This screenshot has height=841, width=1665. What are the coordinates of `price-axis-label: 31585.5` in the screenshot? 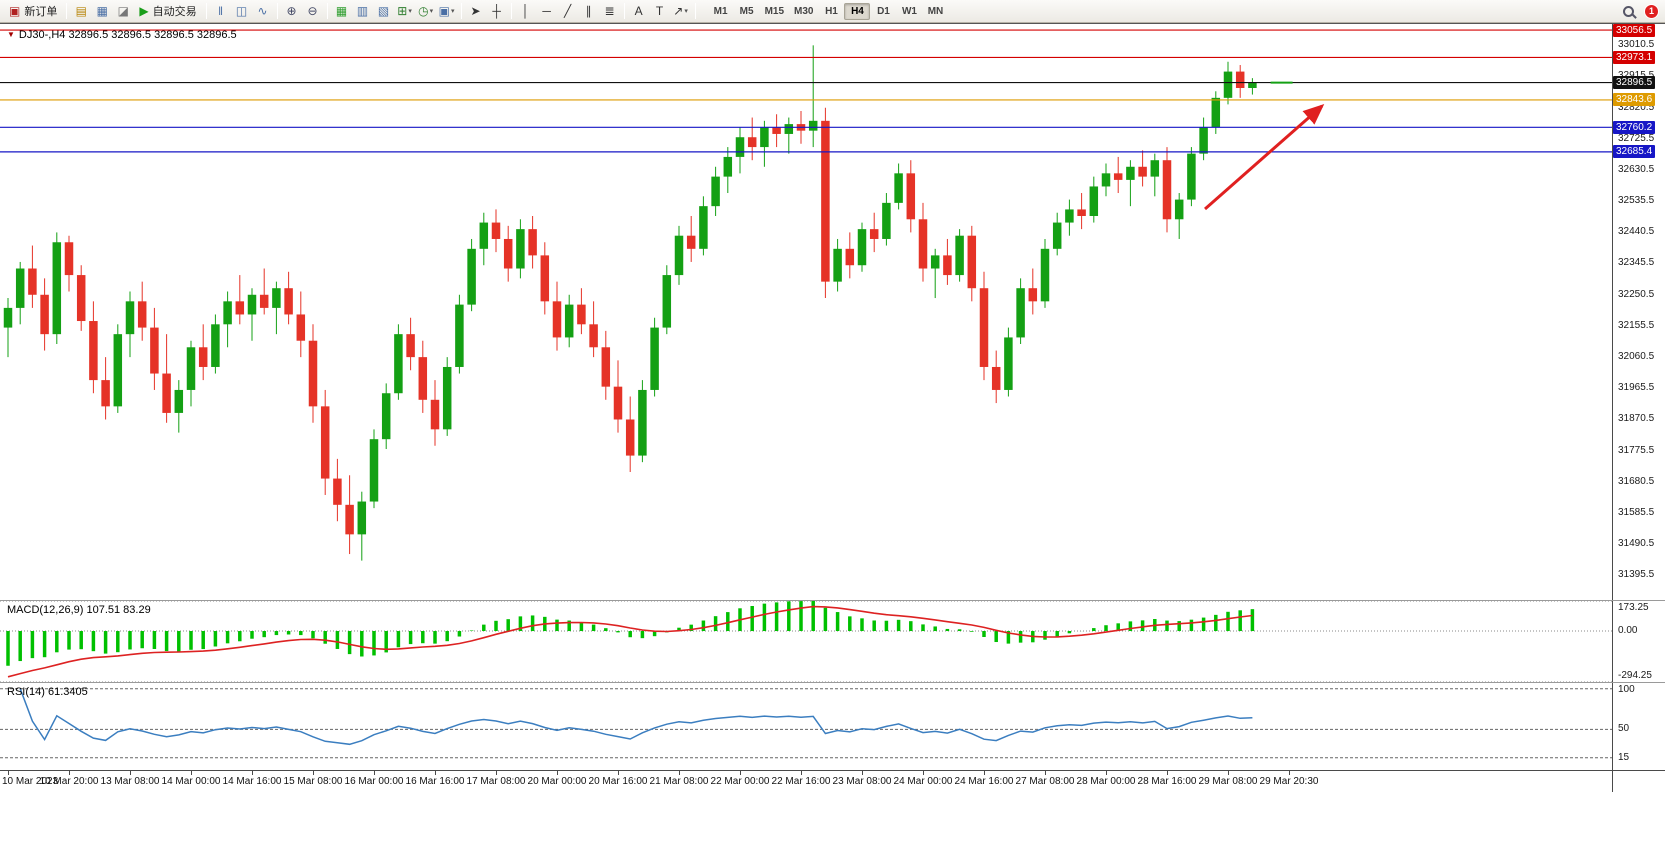 It's located at (1636, 512).